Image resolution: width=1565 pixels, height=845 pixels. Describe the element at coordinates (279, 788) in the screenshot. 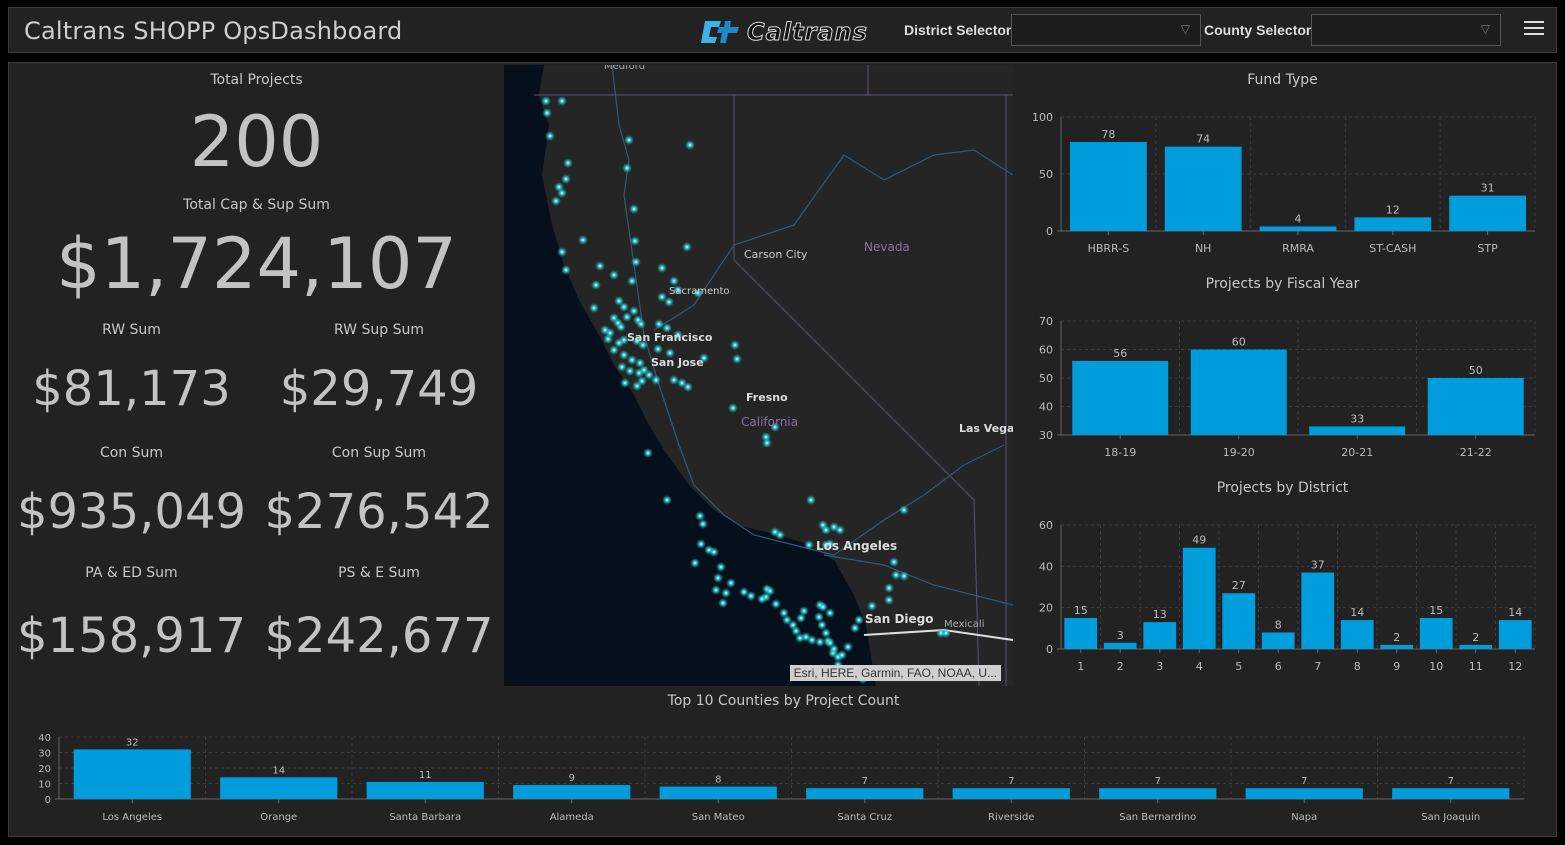

I see `bar-orange` at that location.